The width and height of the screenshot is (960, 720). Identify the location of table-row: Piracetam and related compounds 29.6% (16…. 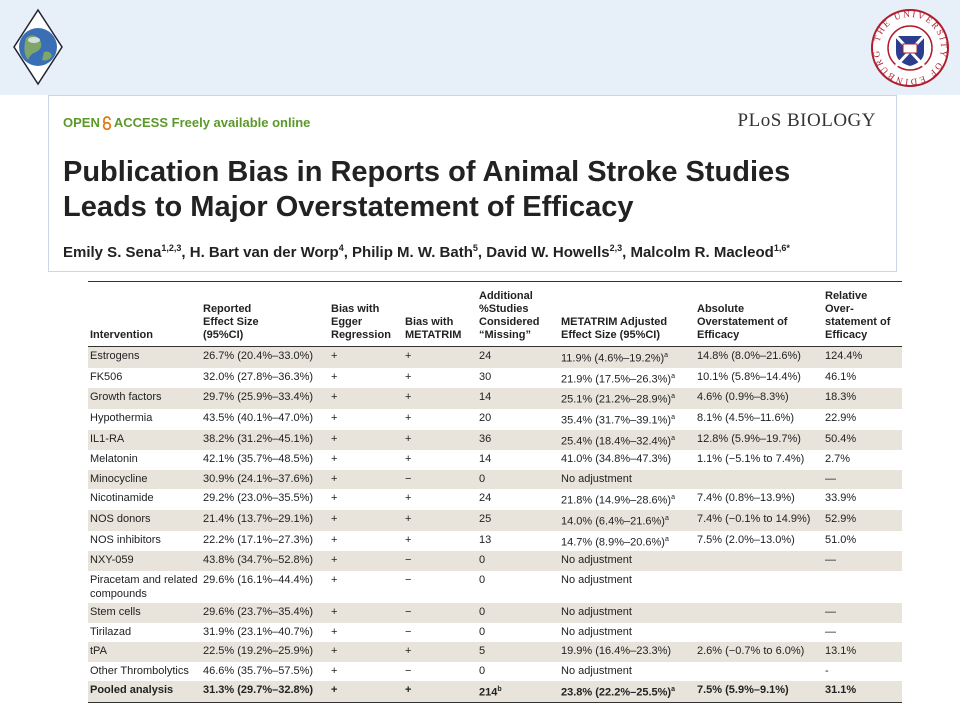
(495, 587).